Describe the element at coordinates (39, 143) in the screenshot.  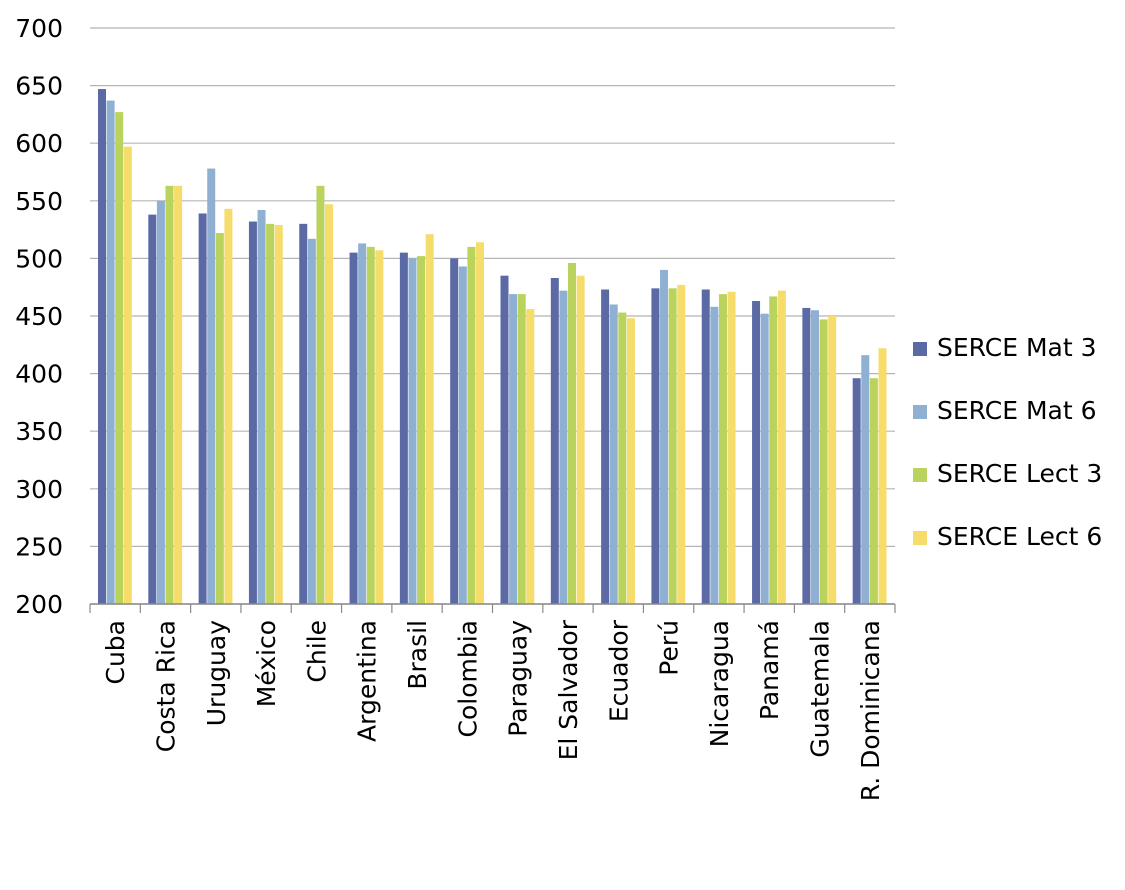
I see `y-tick-label: 600` at that location.